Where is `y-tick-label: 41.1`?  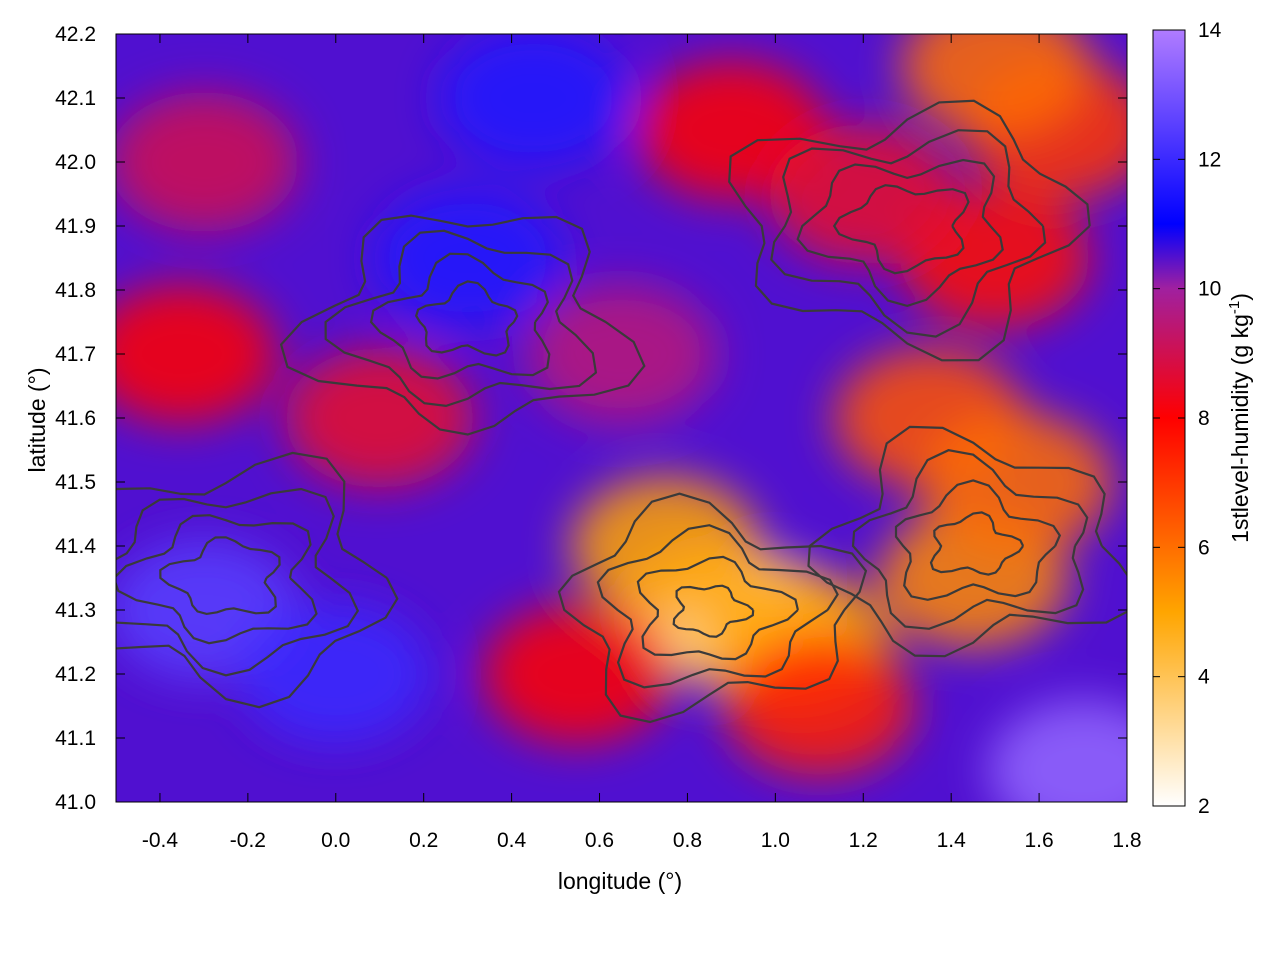 y-tick-label: 41.1 is located at coordinates (75, 738).